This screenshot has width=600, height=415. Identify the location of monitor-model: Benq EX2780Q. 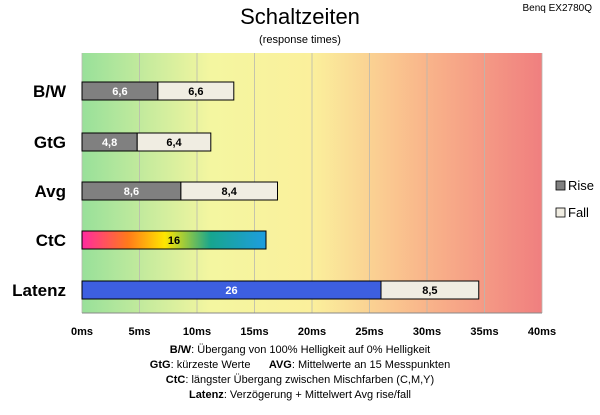
(557, 8).